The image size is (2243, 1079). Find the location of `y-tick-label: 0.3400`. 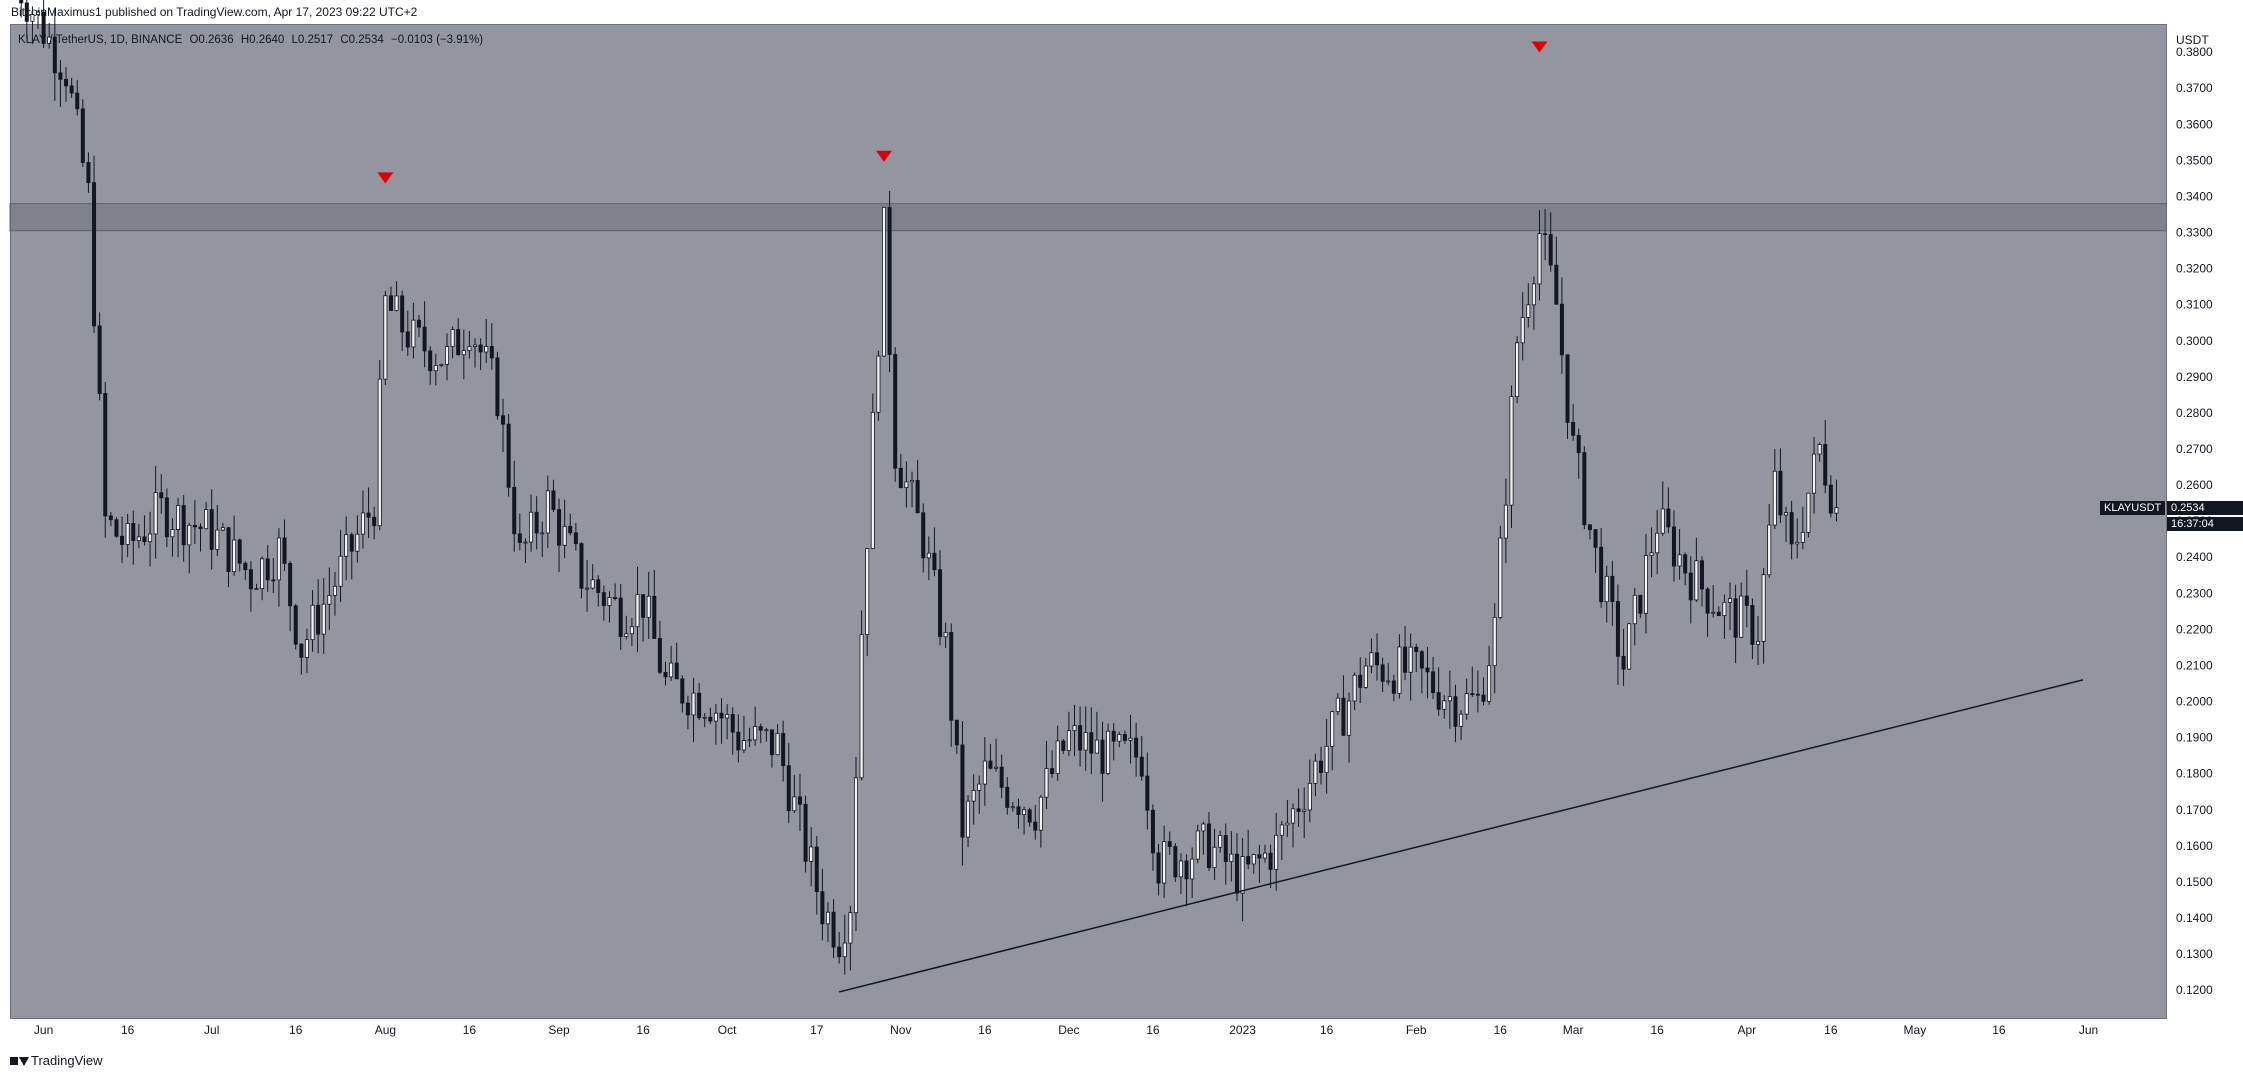

y-tick-label: 0.3400 is located at coordinates (2194, 196).